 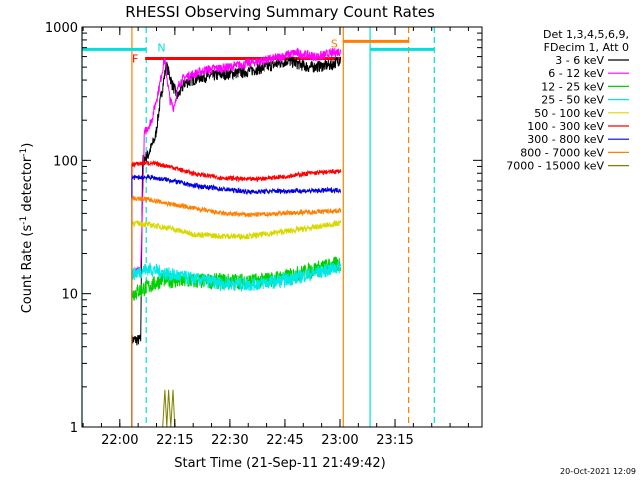 I want to click on y-tick-label-1: 10, so click(x=69, y=295).